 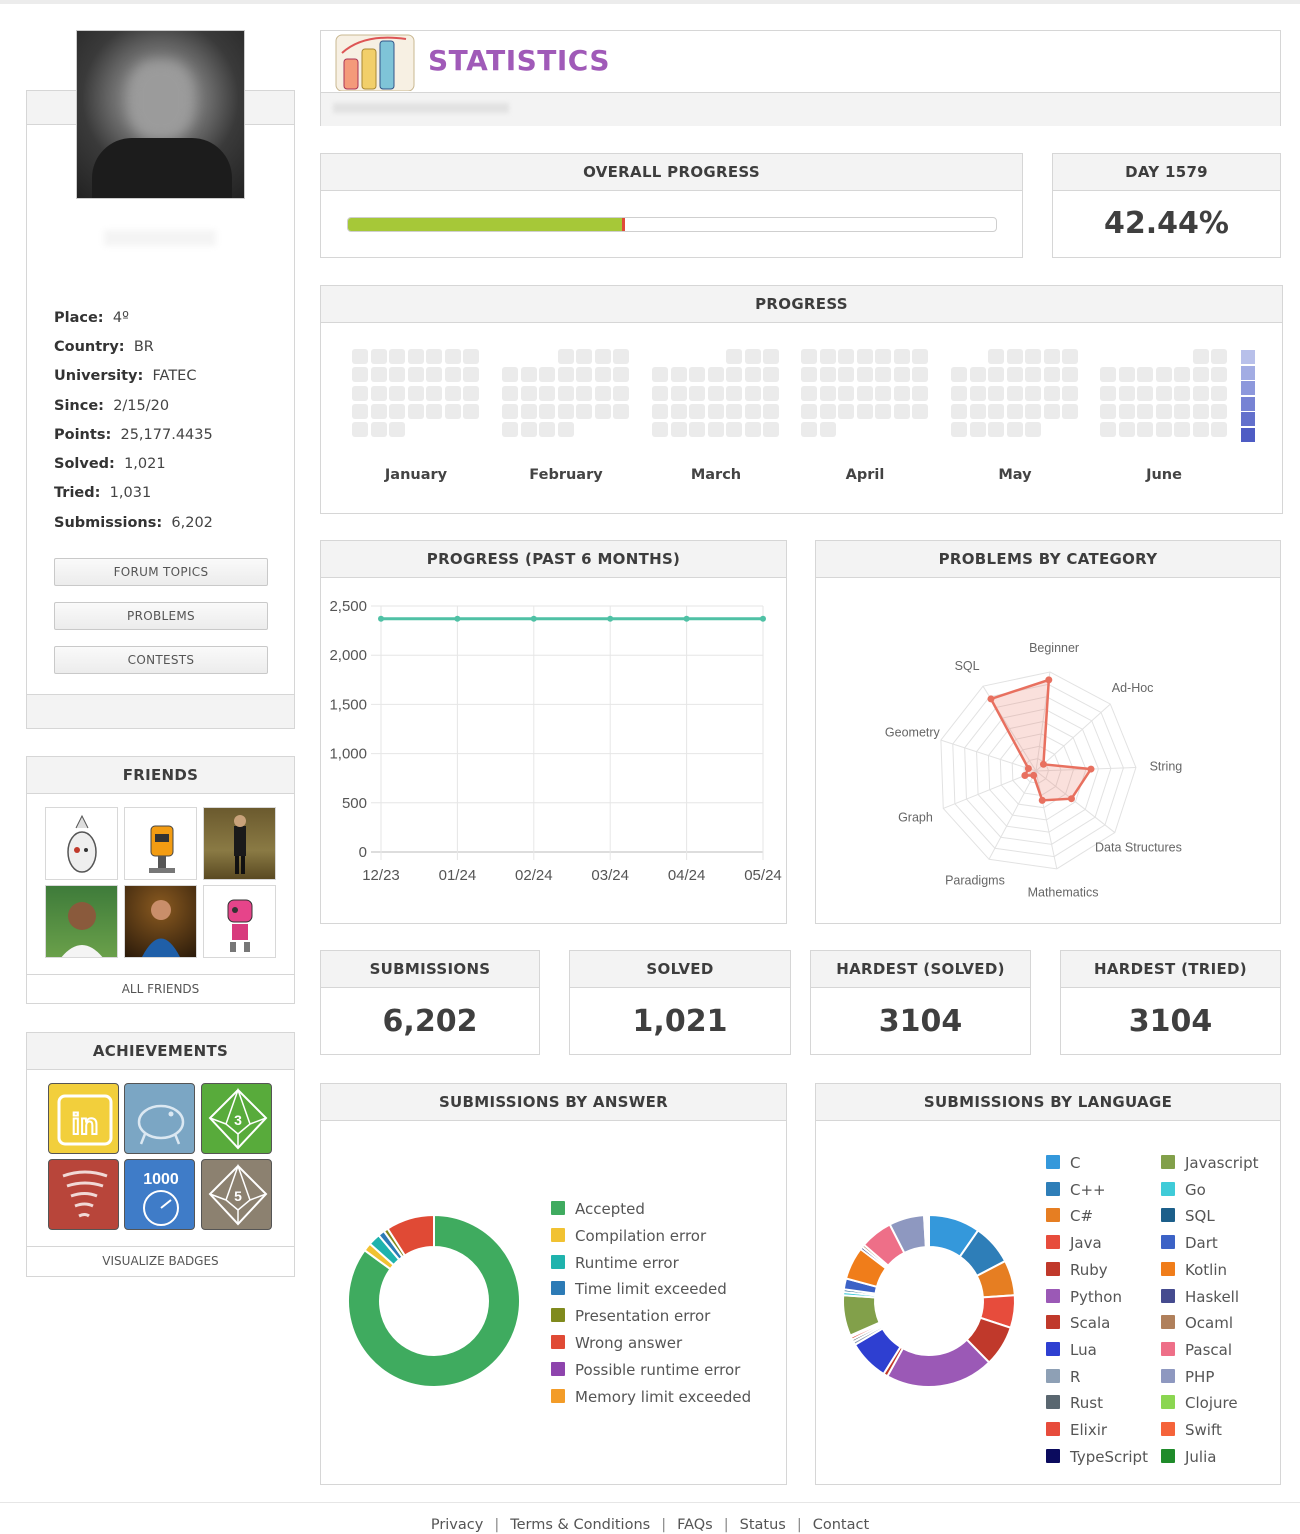 What do you see at coordinates (1063, 1377) in the screenshot?
I see `legend-item: R` at bounding box center [1063, 1377].